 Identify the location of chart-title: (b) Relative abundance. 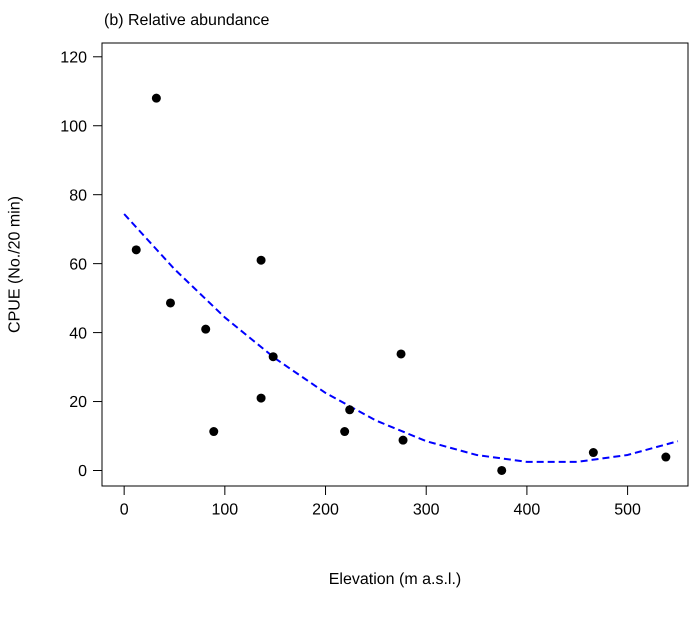
(187, 21).